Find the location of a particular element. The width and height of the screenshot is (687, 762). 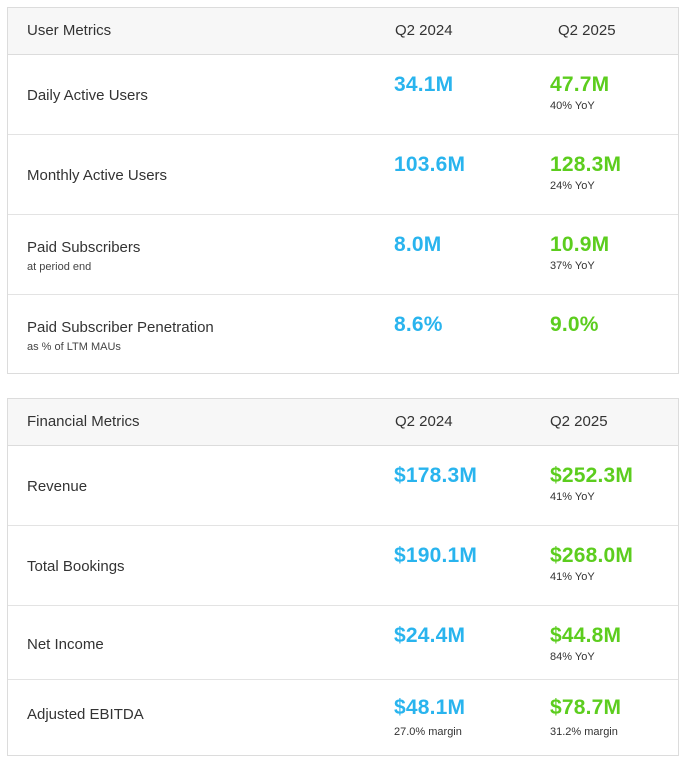

value-q2-2024: $48.1M is located at coordinates (430, 707).